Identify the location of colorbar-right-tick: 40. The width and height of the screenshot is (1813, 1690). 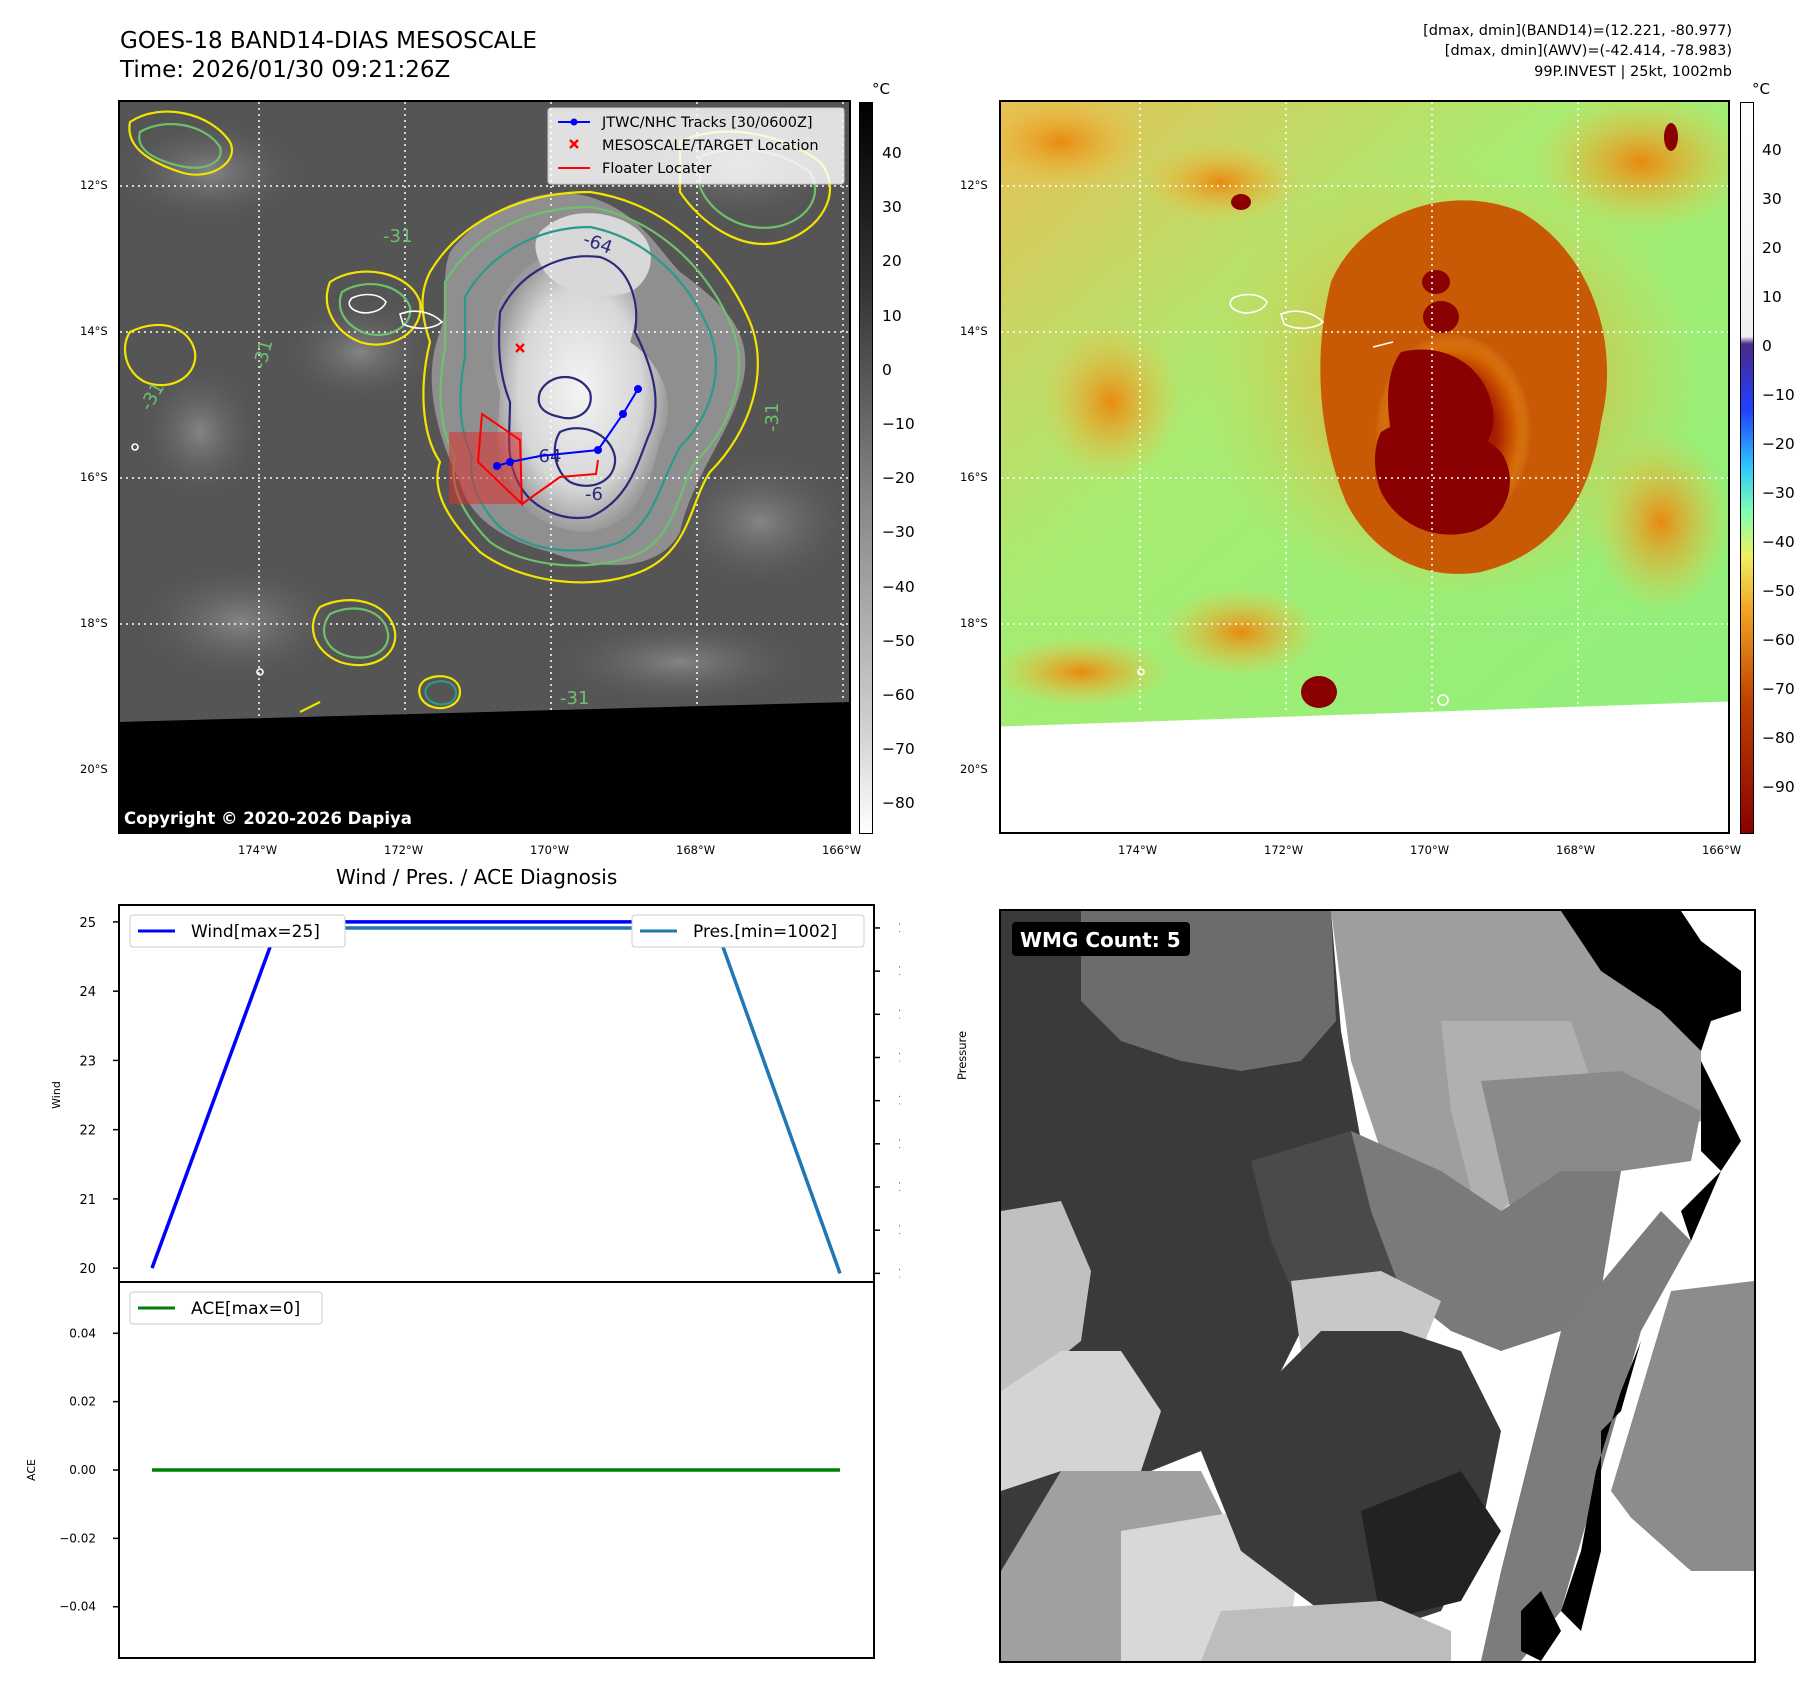
(1772, 150).